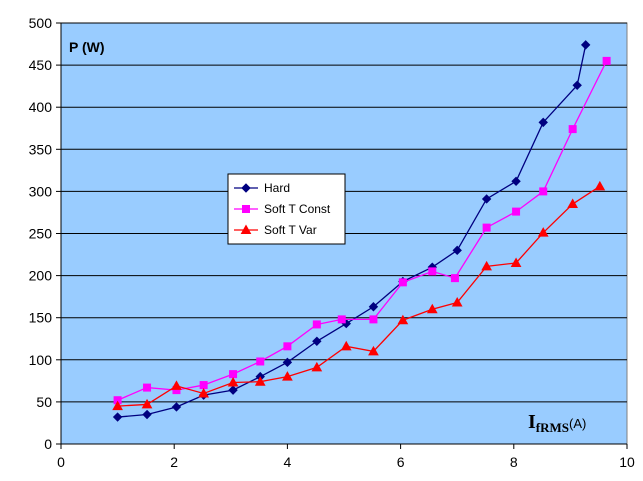 The height and width of the screenshot is (481, 643). I want to click on x-axis-title: IfRMS(A), so click(557, 423).